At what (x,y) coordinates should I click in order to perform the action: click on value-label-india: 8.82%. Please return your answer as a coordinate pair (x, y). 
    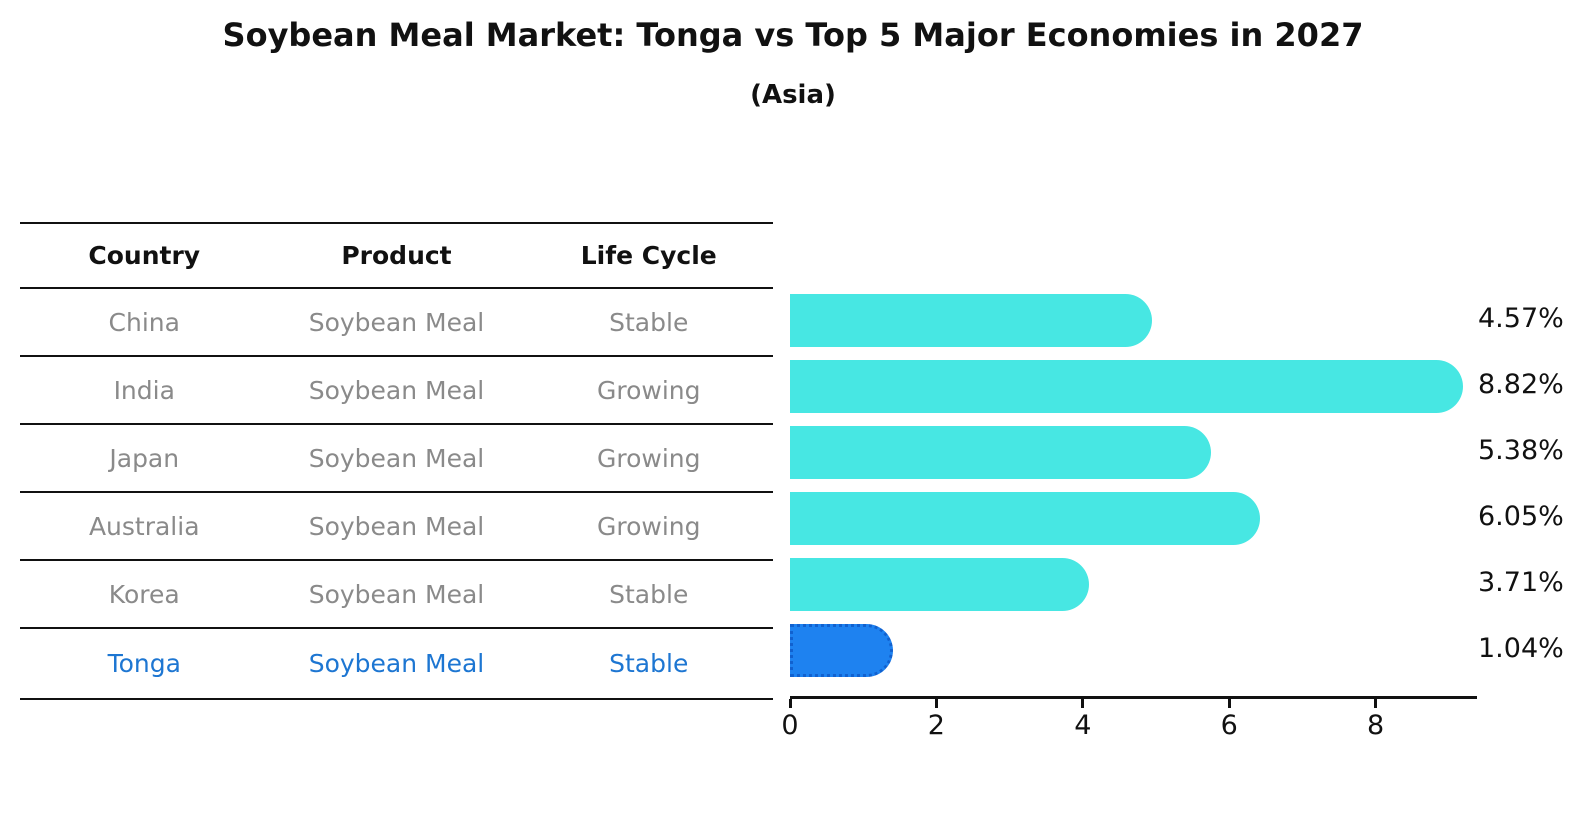
    Looking at the image, I should click on (1521, 384).